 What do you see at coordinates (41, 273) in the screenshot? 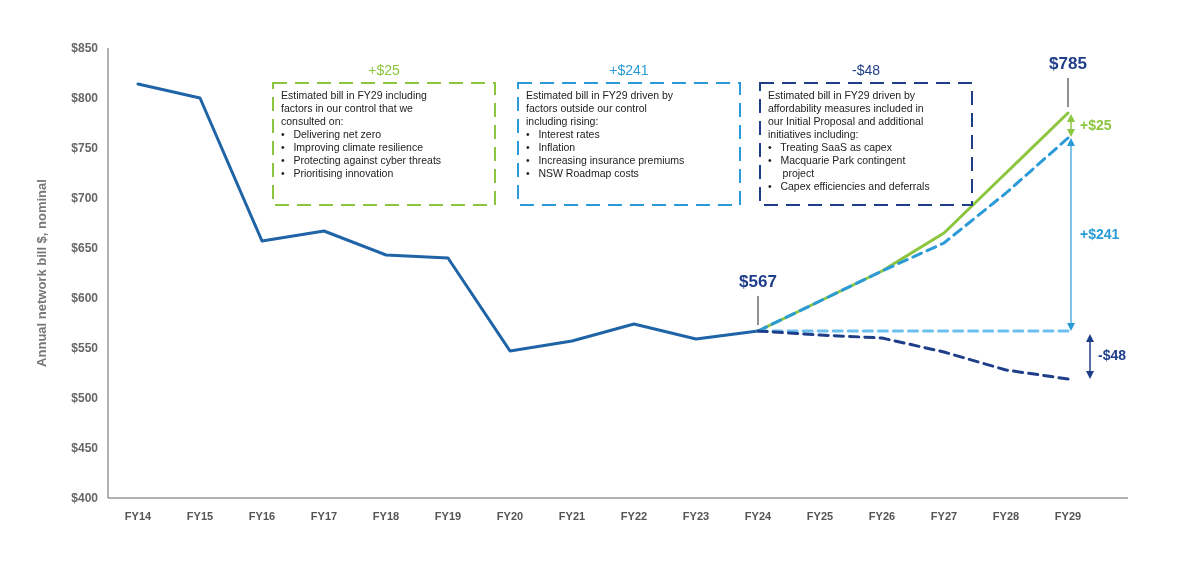
I see `y-axis-title: Annual network bill $, nominal` at bounding box center [41, 273].